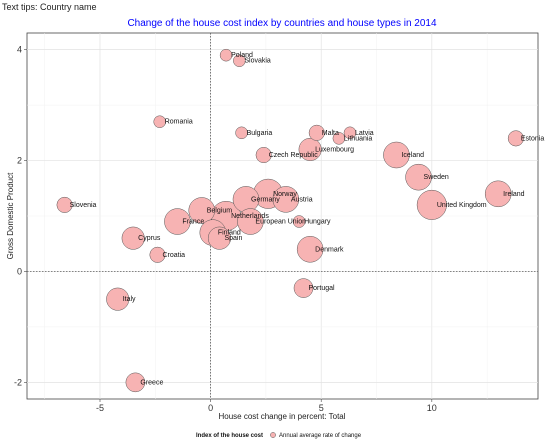 This screenshot has width=546, height=443. Describe the element at coordinates (219, 210) in the screenshot. I see `point-label-belgium: Belgium` at that location.